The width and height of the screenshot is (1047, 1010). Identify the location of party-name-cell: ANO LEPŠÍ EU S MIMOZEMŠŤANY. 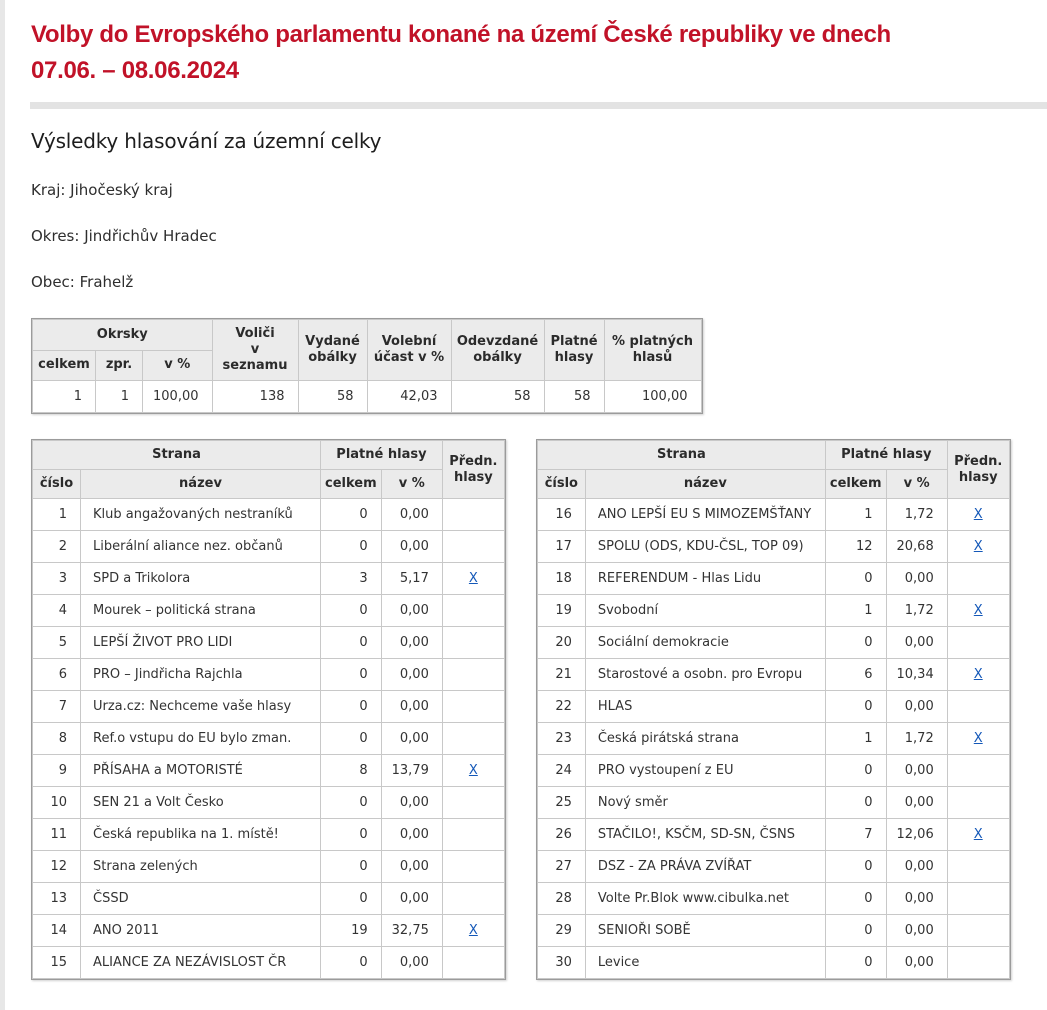
(705, 514).